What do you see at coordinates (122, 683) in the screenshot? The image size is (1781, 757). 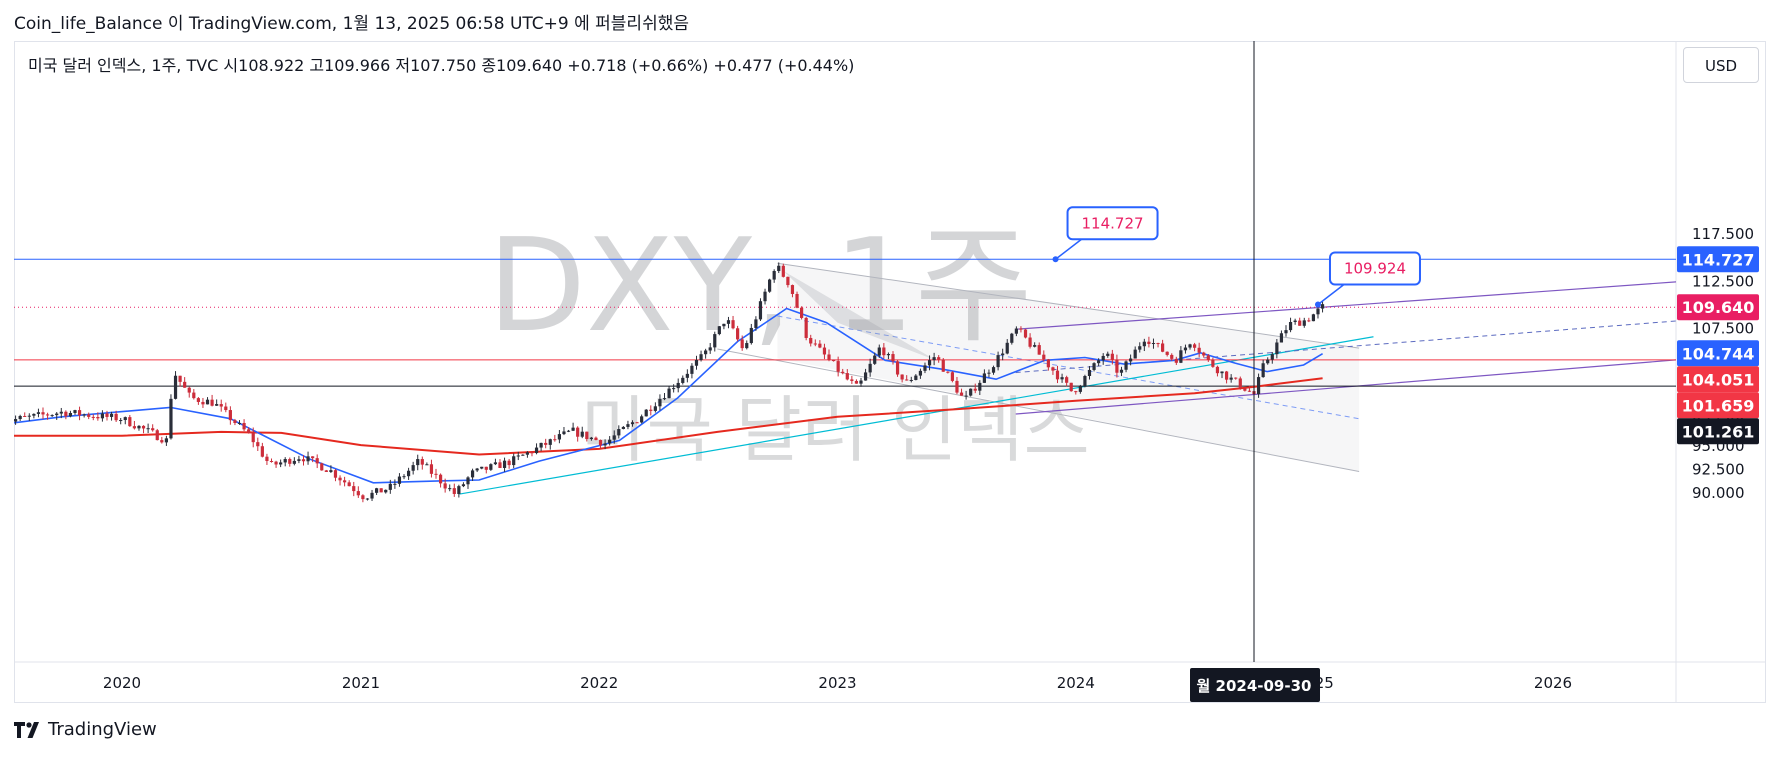 I see `time-tick-label: 2020` at bounding box center [122, 683].